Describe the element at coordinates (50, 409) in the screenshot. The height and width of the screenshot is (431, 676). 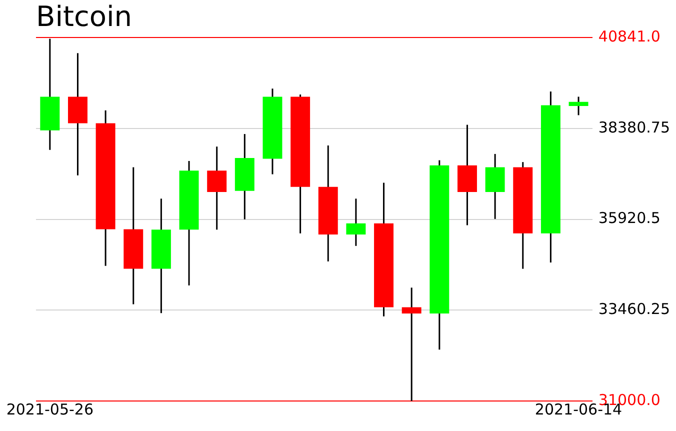
I see `x-tick-label: 2021-05-26` at that location.